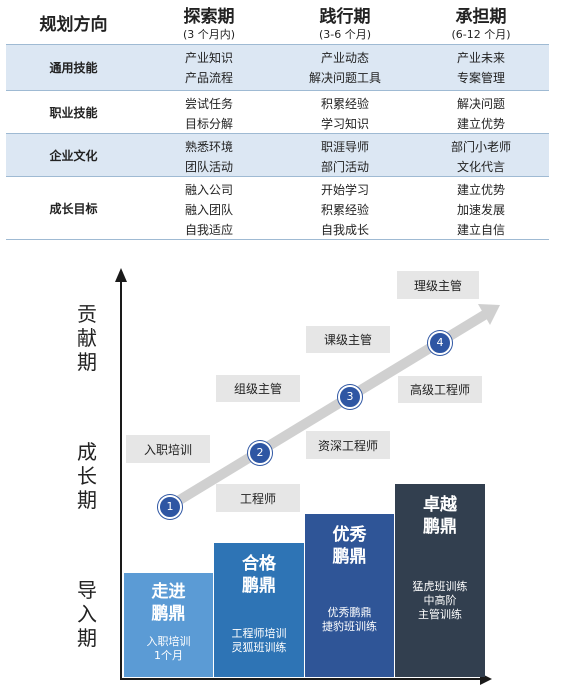 This screenshot has height=693, width=563. I want to click on y-axis-line, so click(121, 480).